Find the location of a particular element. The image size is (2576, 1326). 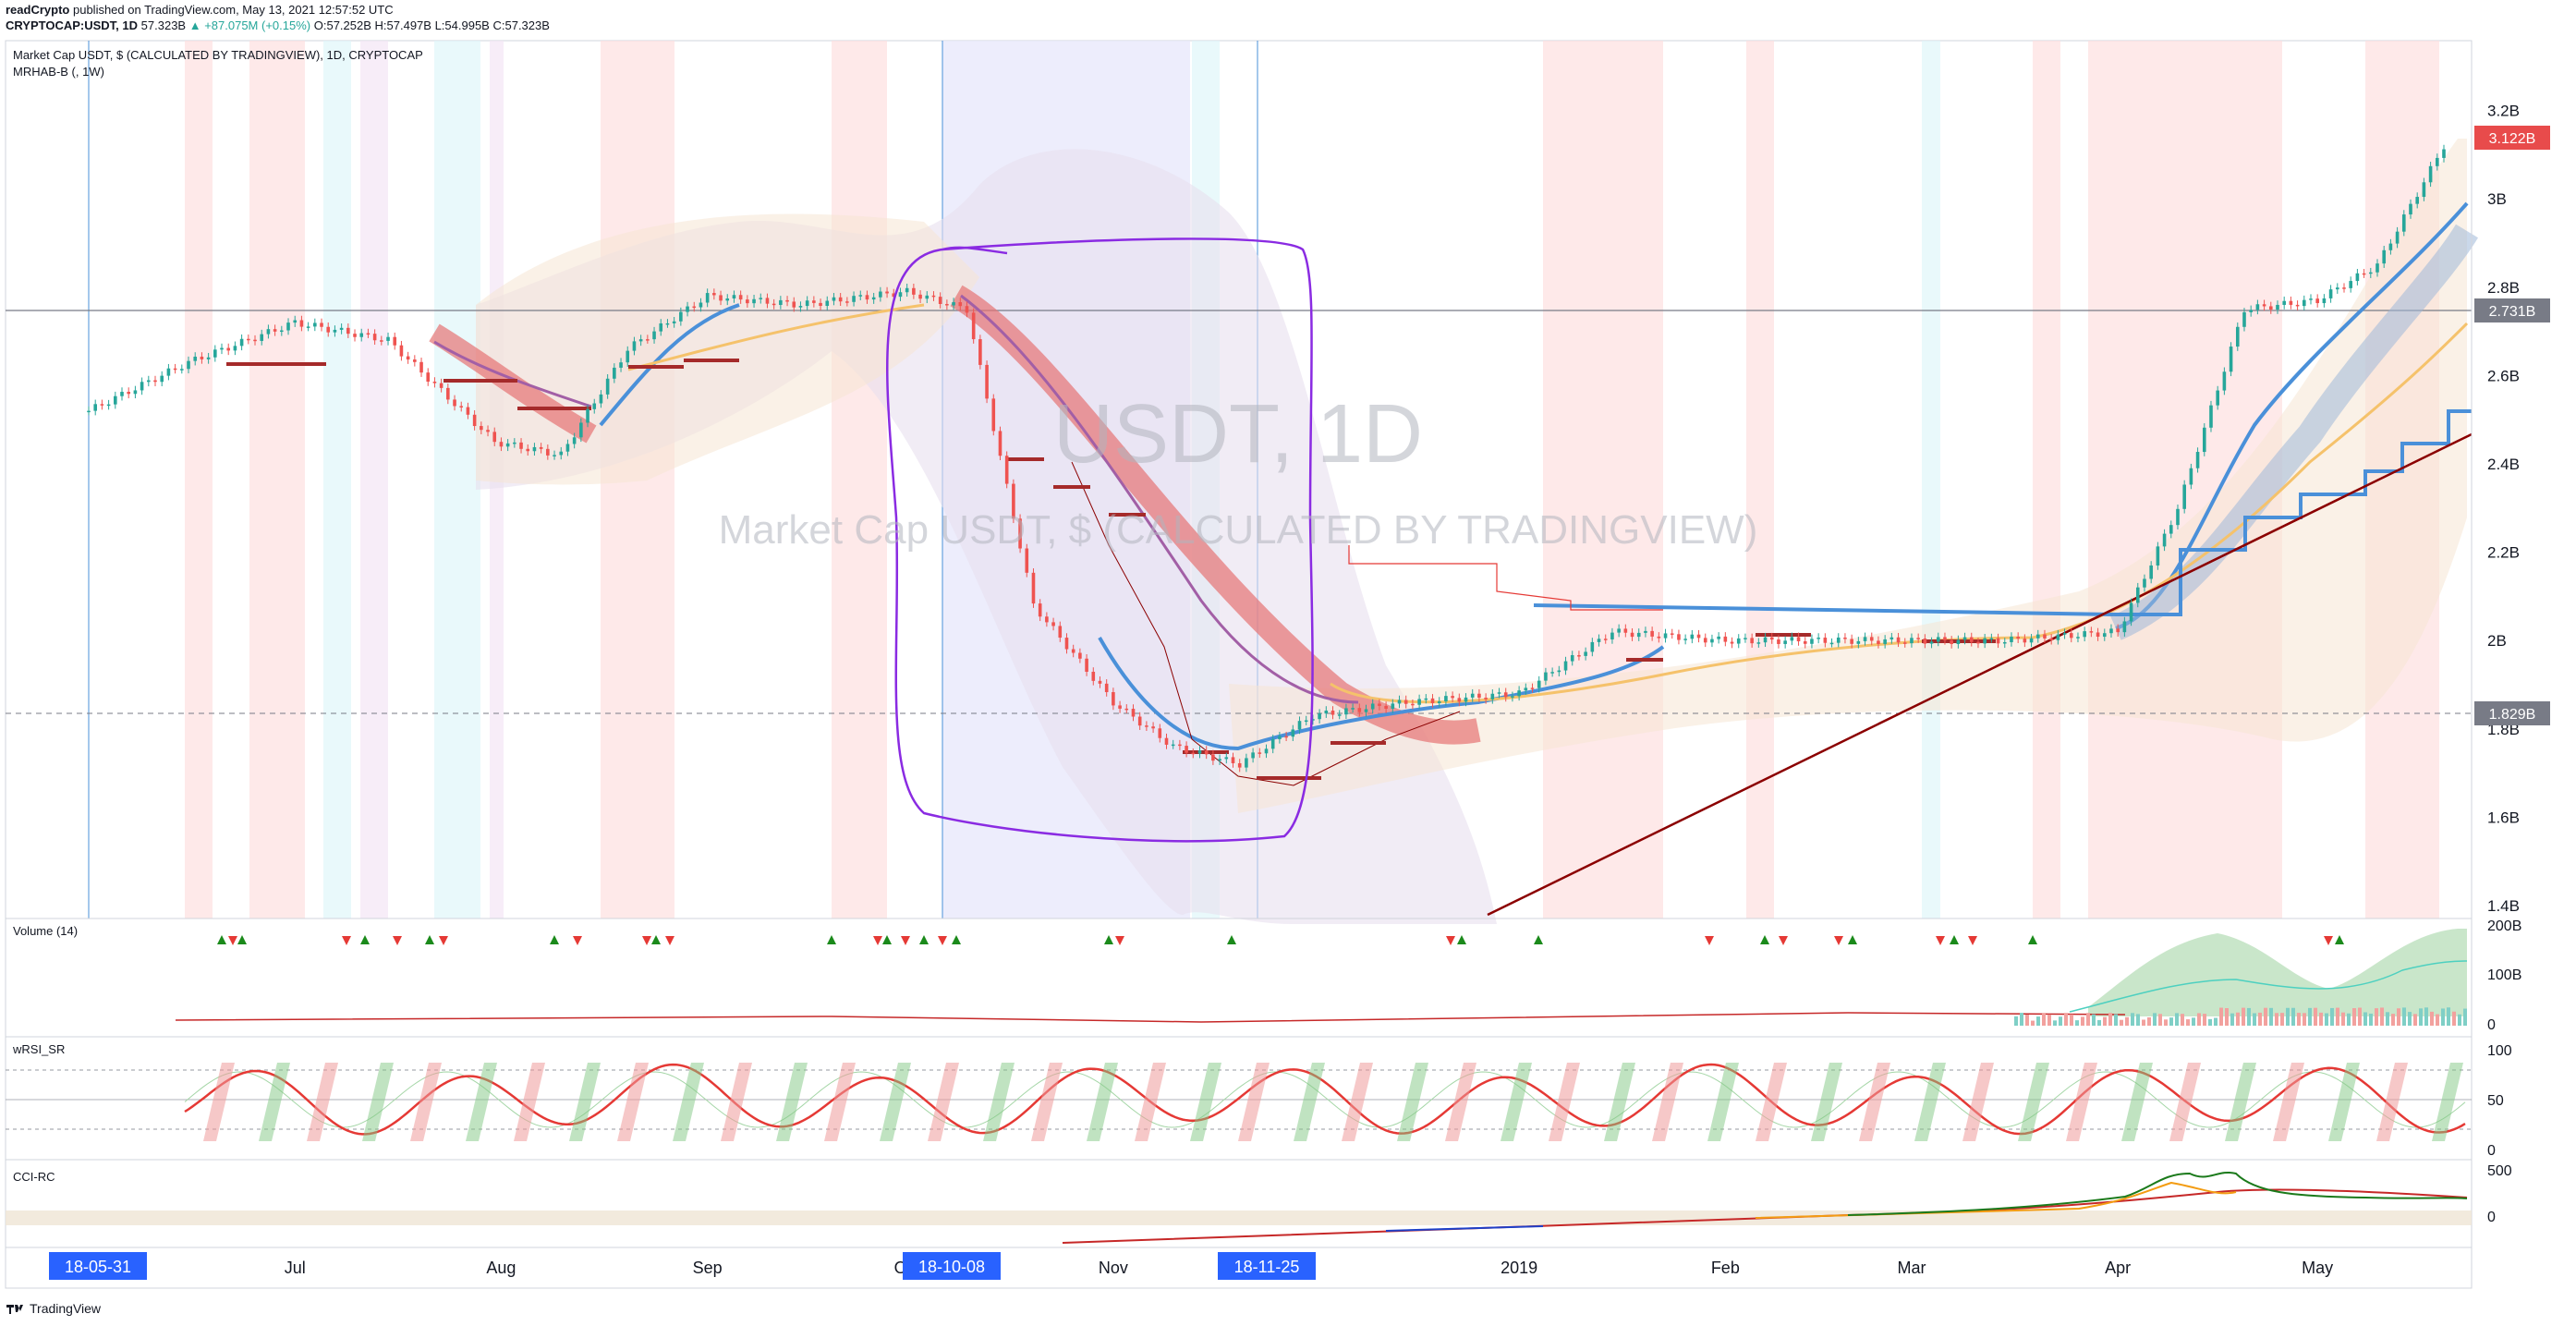

volume-tick-label: 0 is located at coordinates (2491, 1025).